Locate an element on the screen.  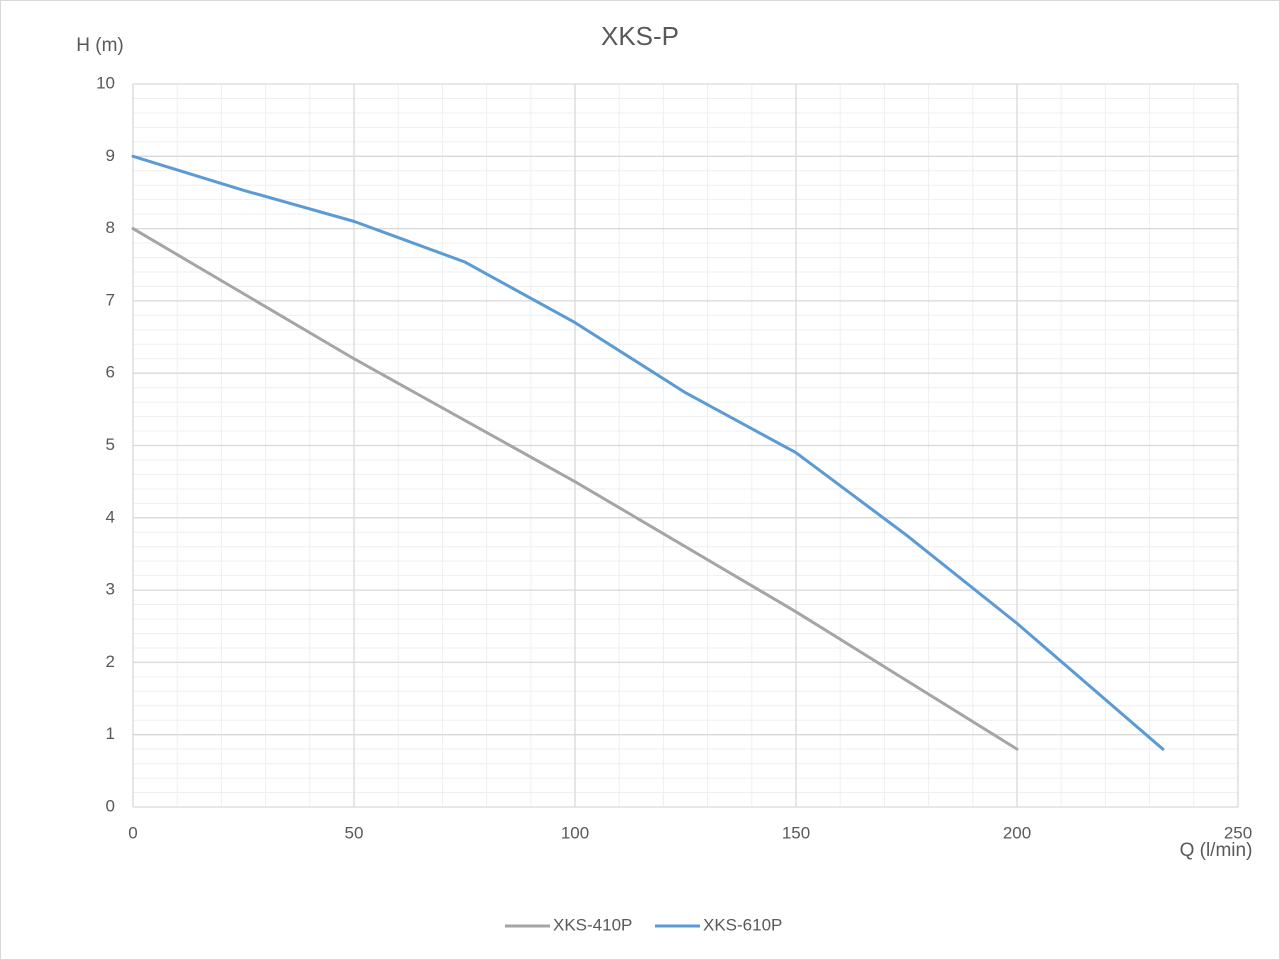
x-tick-label: 50 is located at coordinates (354, 832).